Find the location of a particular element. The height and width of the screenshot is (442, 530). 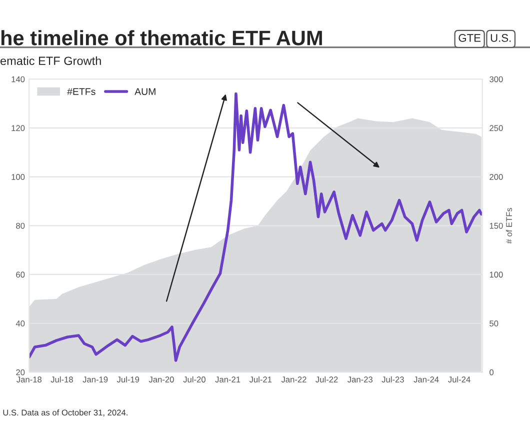

y-tick-label: 140 is located at coordinates (18, 79).